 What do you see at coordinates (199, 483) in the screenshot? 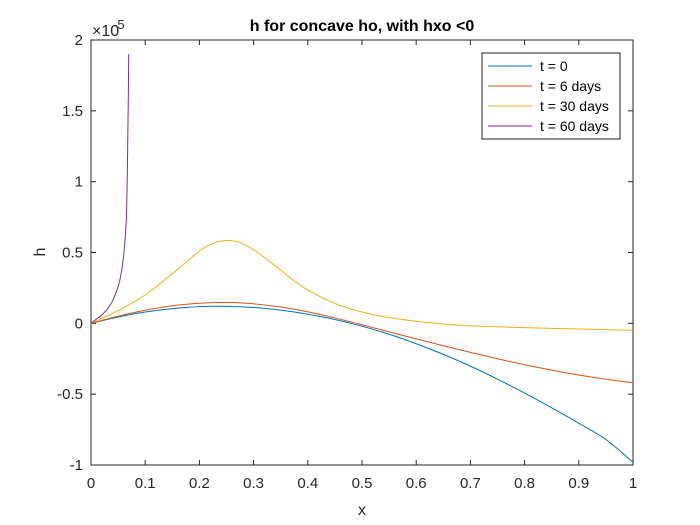
I see `x-tick-label: 0.2` at bounding box center [199, 483].